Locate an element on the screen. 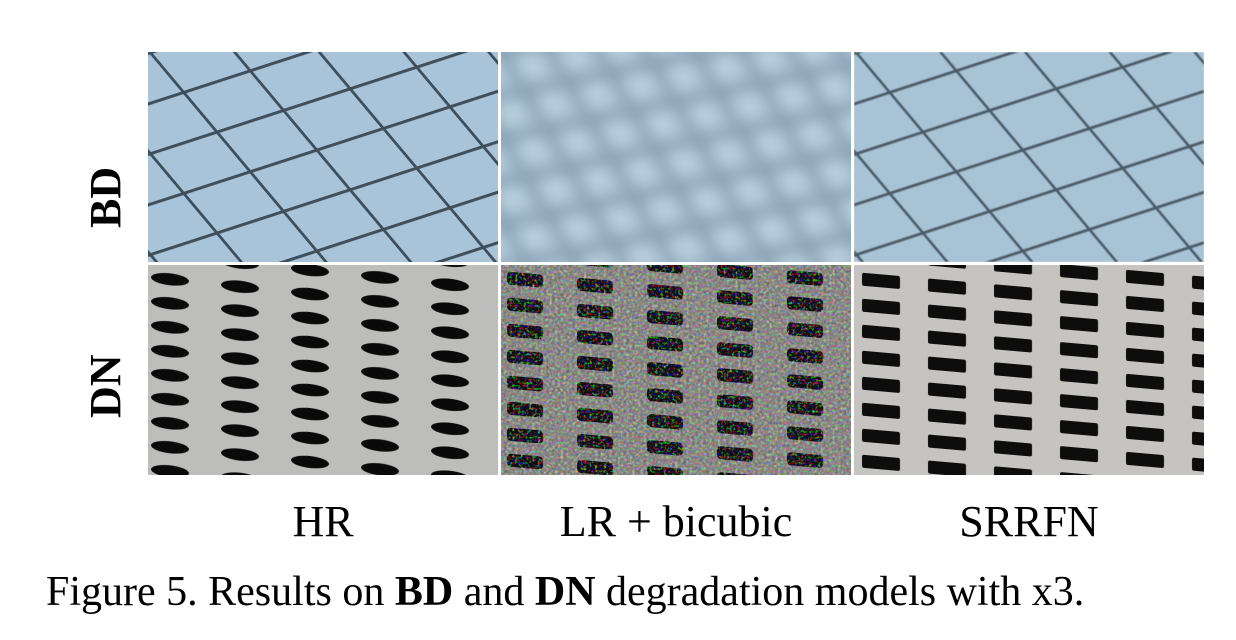 This screenshot has height=640, width=1236. caption-prefix: Figure 5. Results on is located at coordinates (220, 592).